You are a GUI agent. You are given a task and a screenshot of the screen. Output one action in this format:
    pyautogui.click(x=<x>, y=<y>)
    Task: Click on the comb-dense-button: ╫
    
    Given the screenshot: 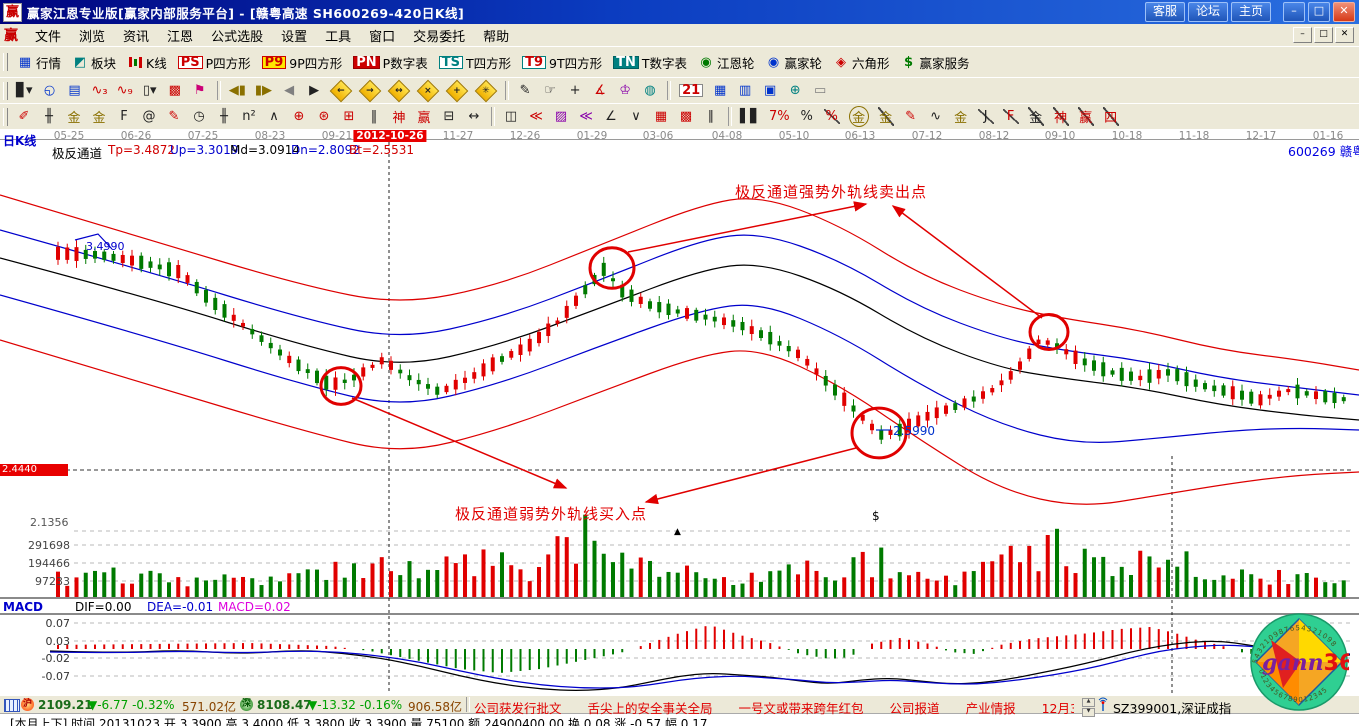 What is the action you would take?
    pyautogui.click(x=224, y=117)
    